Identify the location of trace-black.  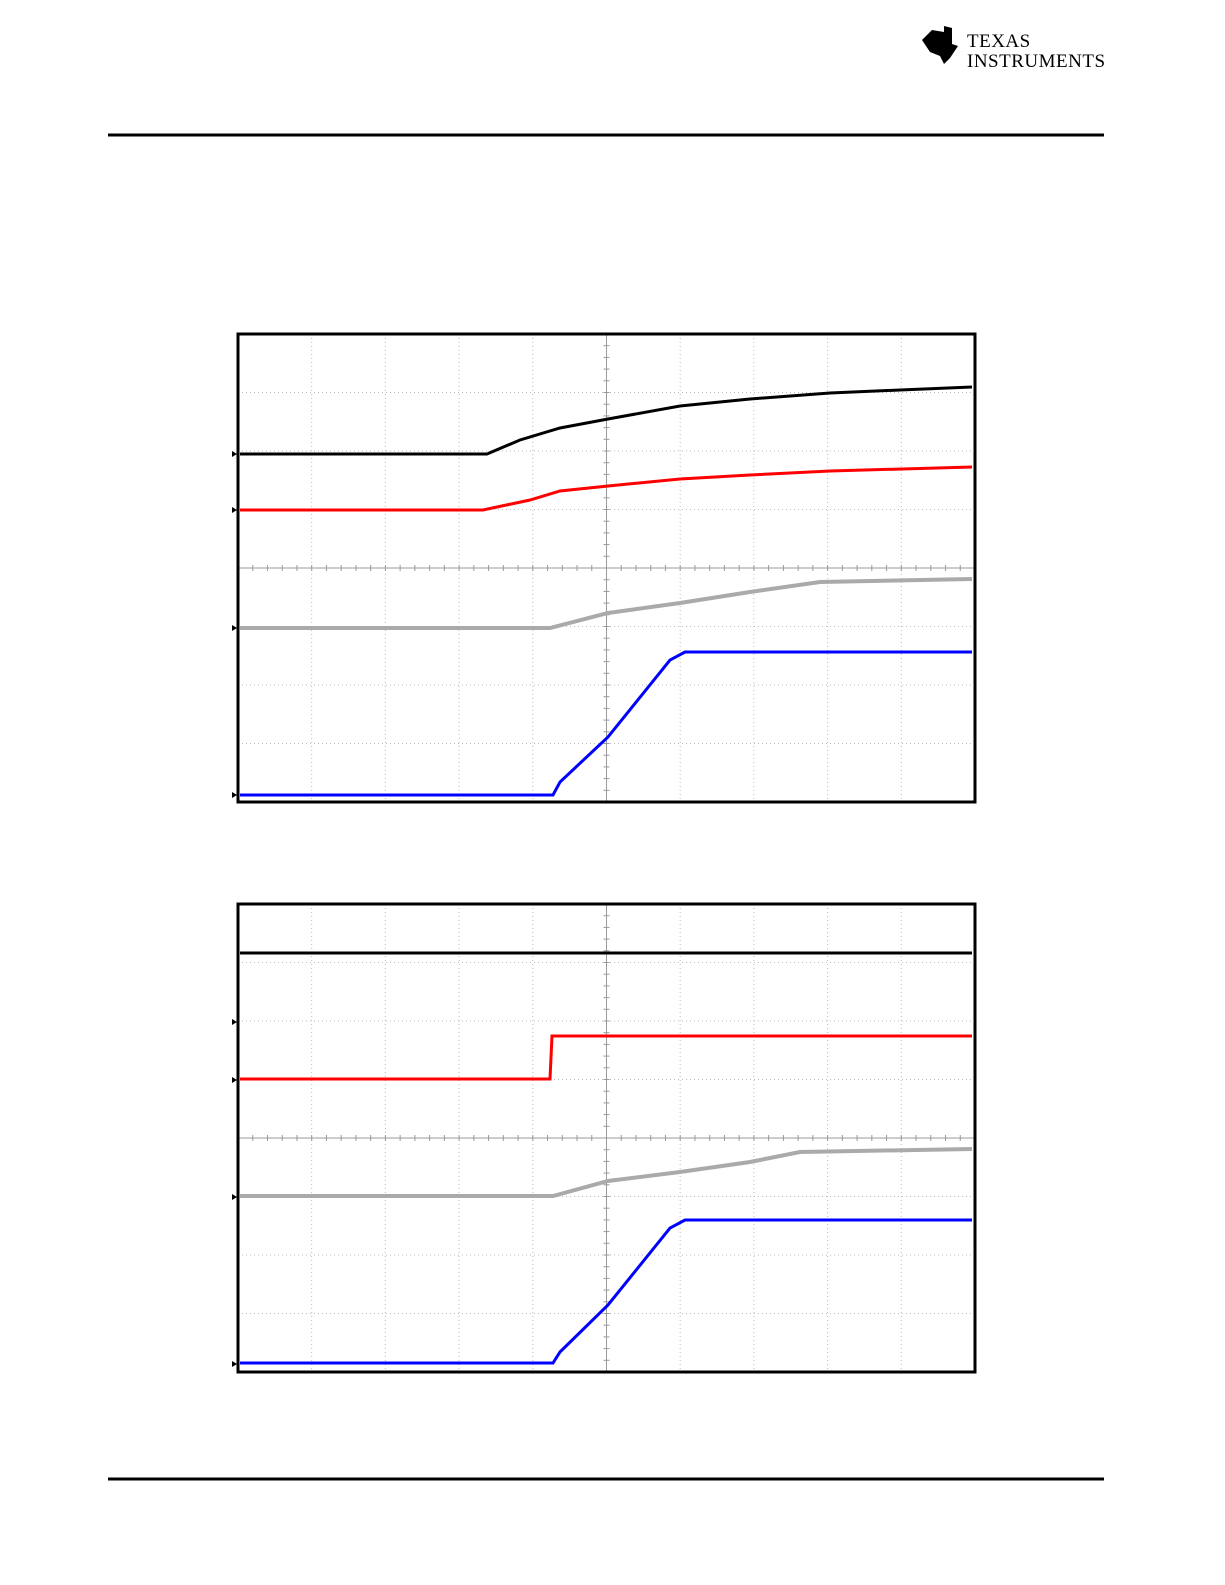
(606, 420).